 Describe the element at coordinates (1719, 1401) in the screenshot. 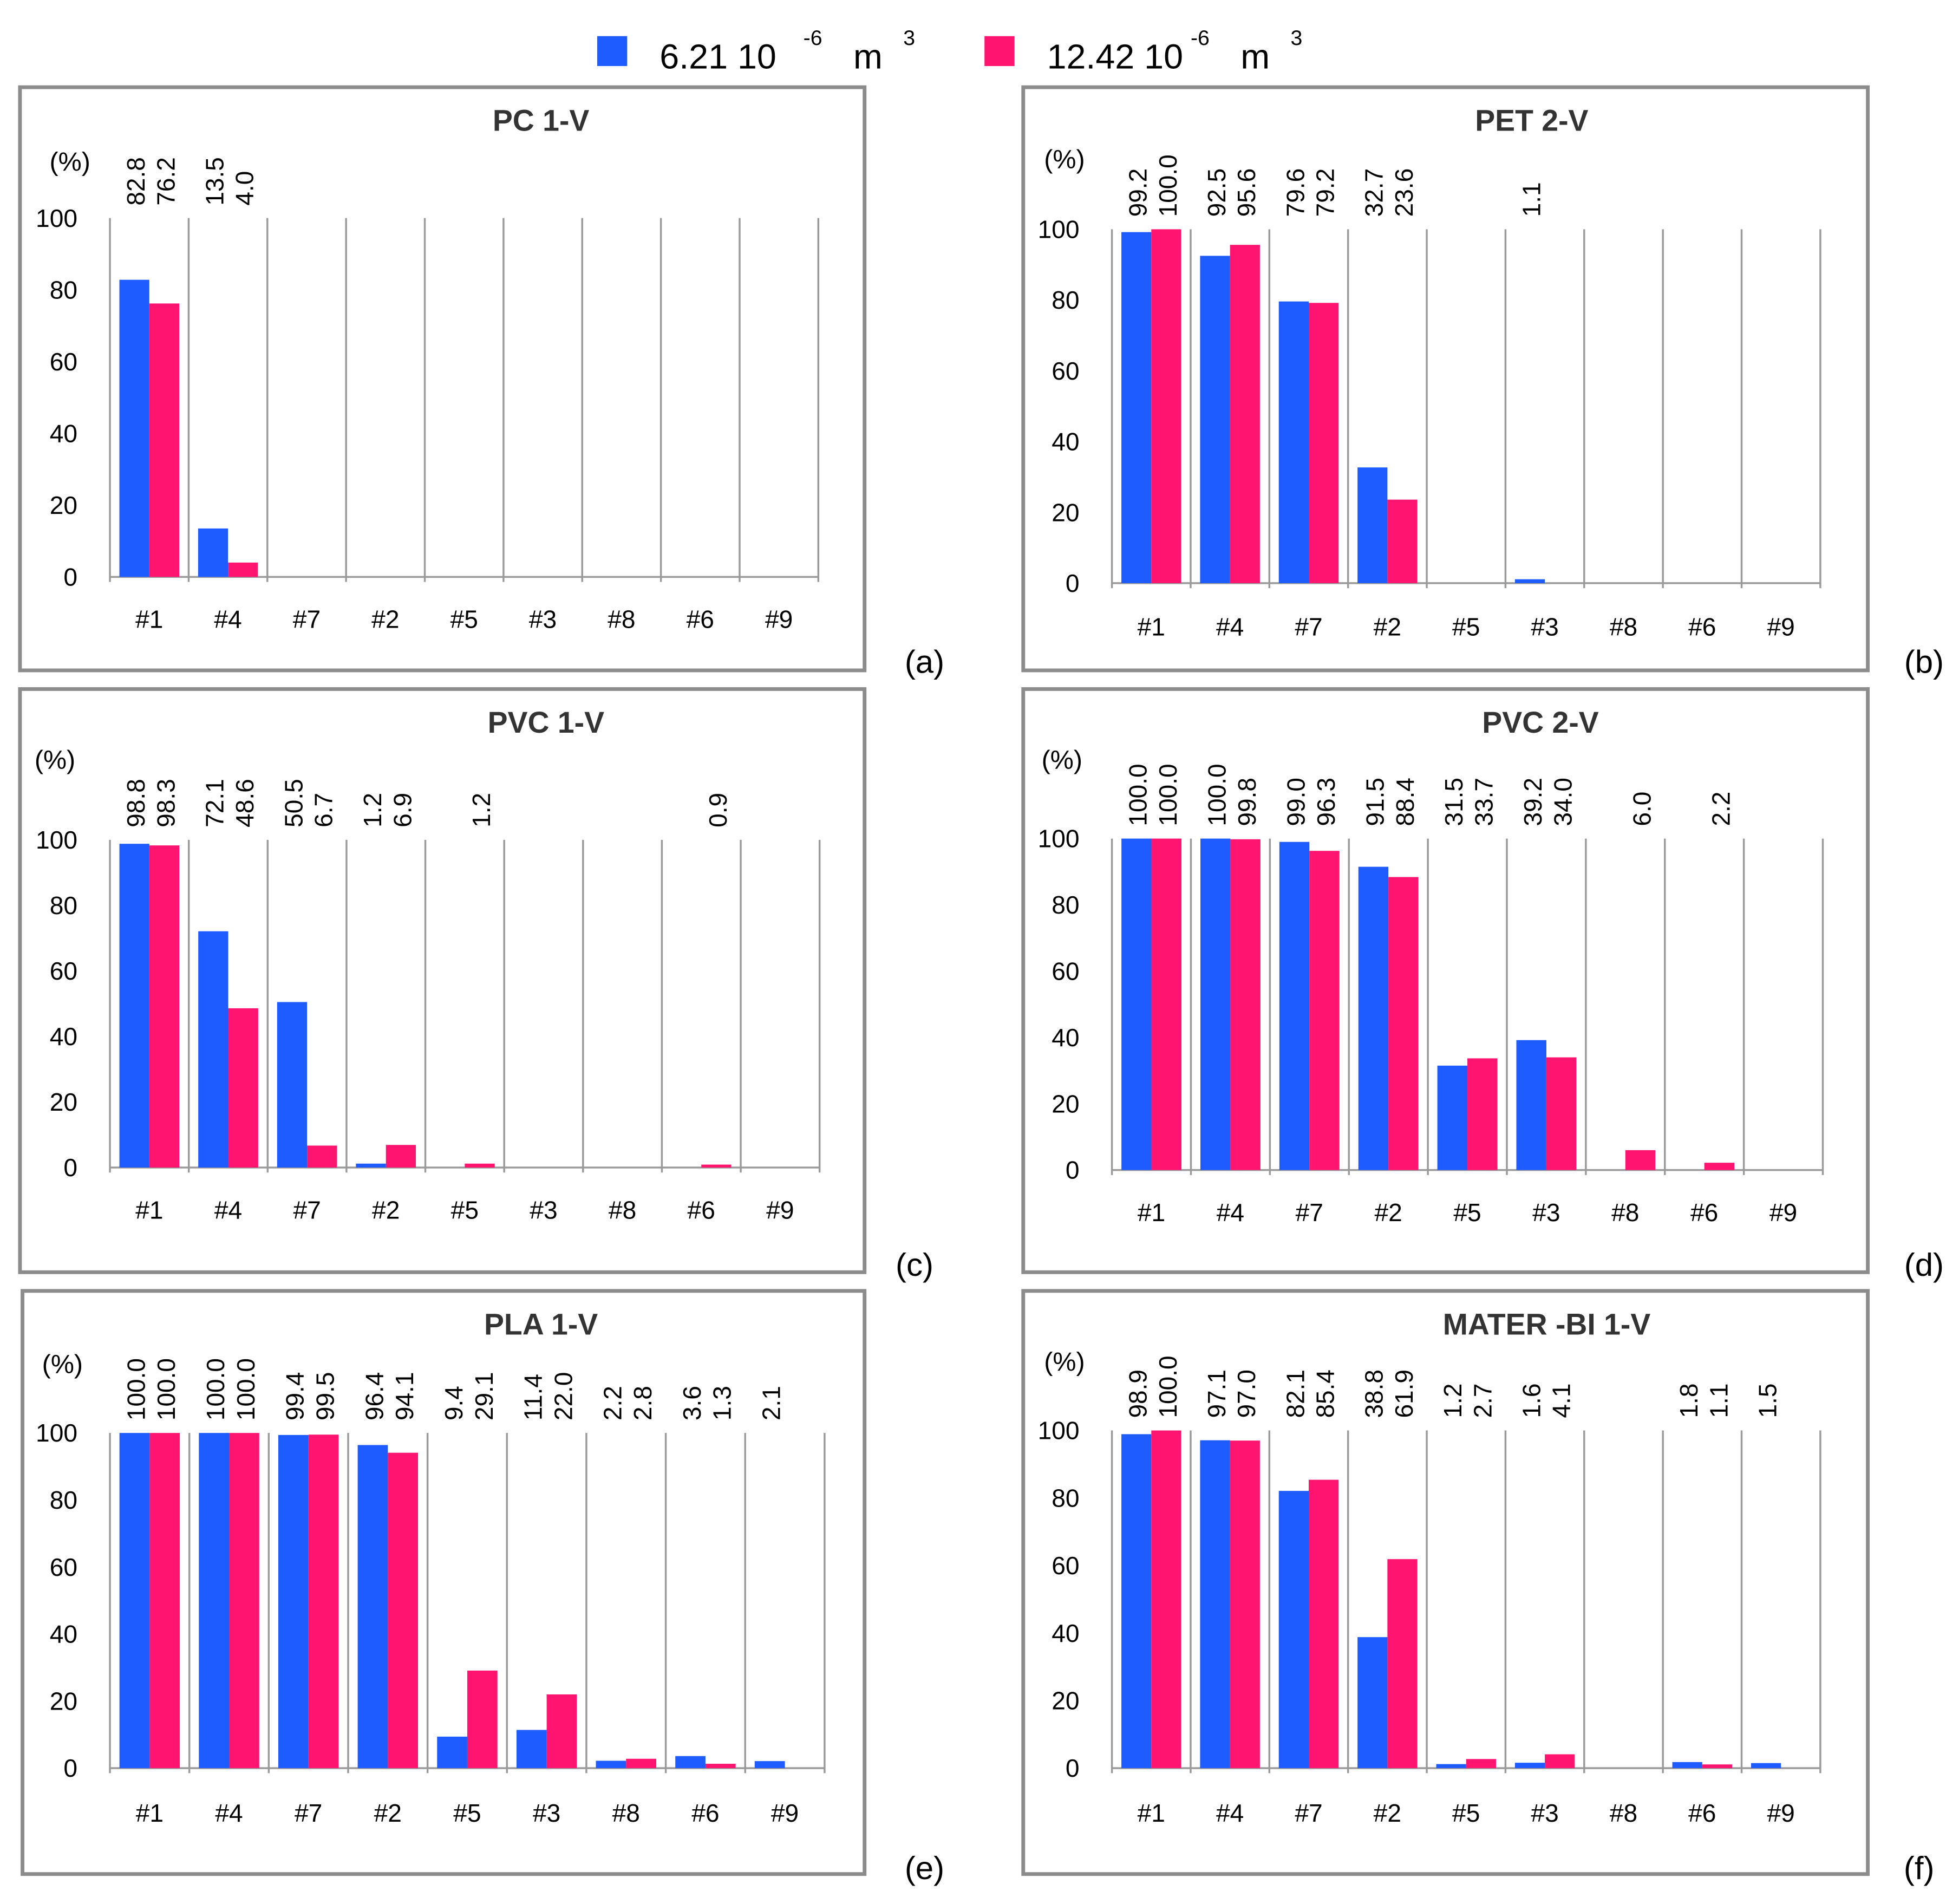

I see `data-label: 1.1` at that location.